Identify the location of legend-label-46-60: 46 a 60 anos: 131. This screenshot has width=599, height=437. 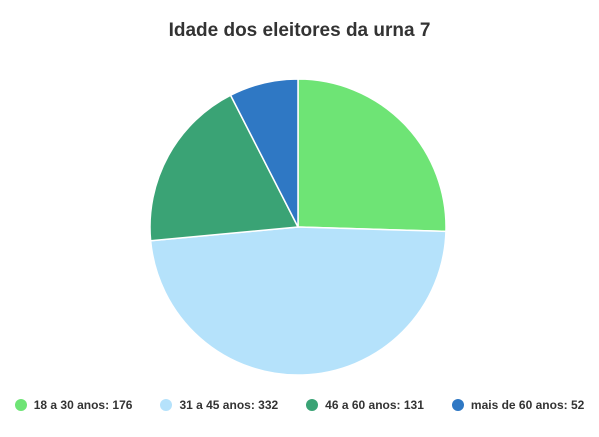
(374, 405).